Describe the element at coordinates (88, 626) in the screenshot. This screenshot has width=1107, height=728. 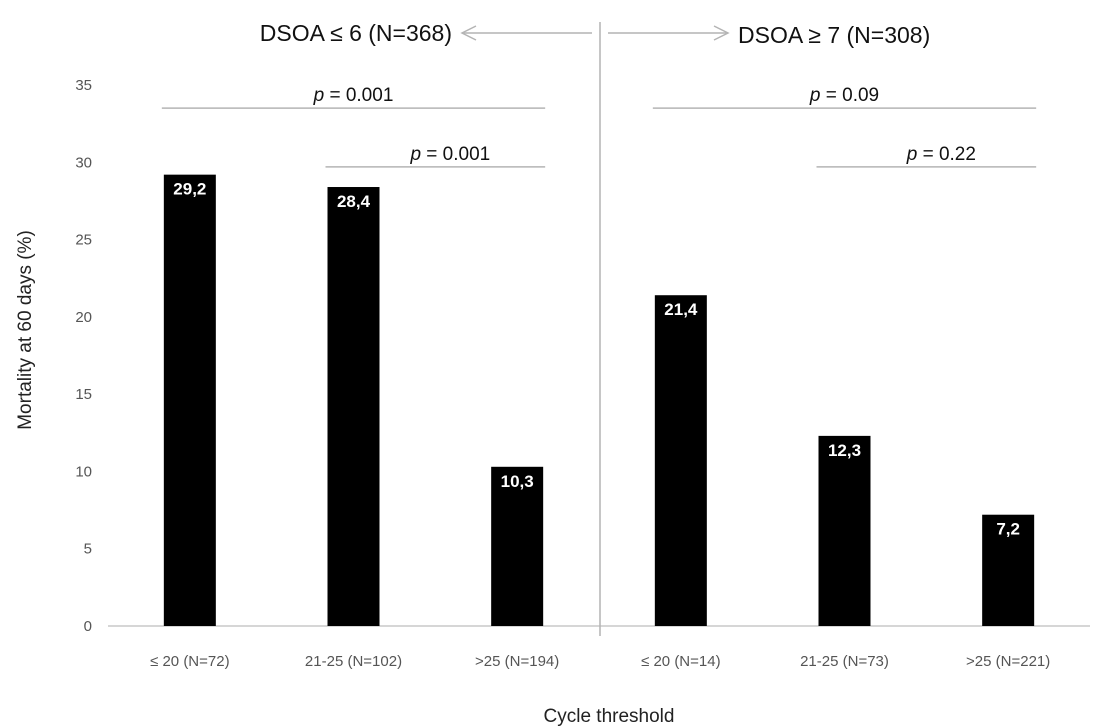
I see `y-tick-label: 0` at that location.